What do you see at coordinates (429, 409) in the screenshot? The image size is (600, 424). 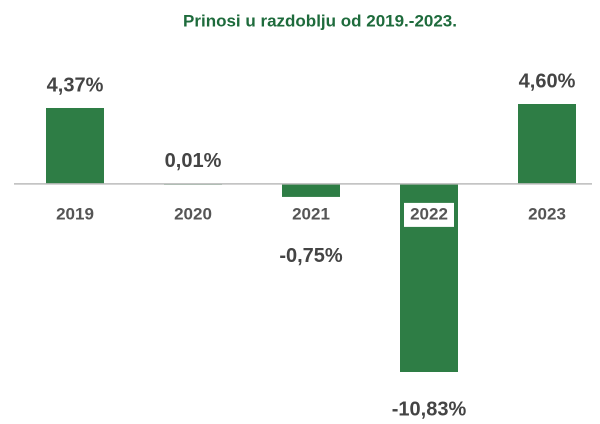 I see `value-label: -10,83%` at bounding box center [429, 409].